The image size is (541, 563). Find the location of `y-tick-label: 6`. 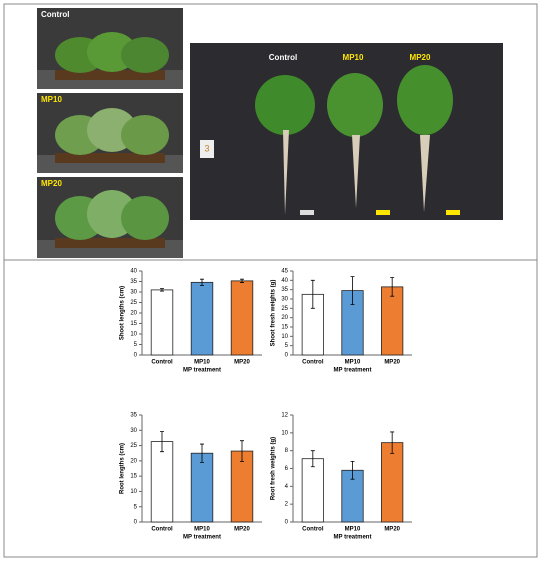

y-tick-label: 6 is located at coordinates (287, 469).